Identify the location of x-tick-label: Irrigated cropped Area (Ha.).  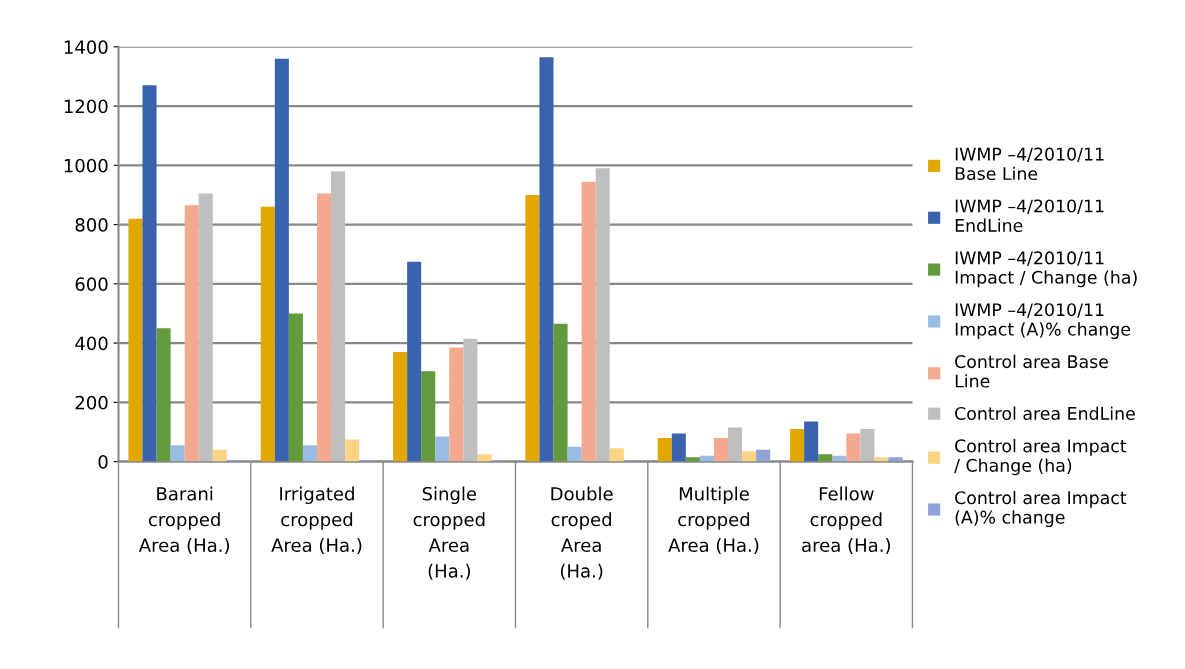
(316, 520).